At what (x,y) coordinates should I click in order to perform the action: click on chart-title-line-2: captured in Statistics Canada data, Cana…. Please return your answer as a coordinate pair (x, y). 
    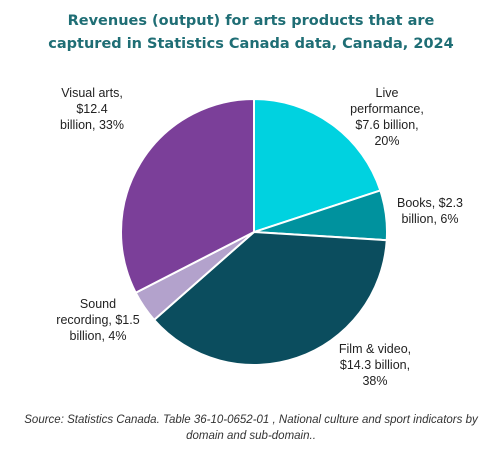
    Looking at the image, I should click on (251, 44).